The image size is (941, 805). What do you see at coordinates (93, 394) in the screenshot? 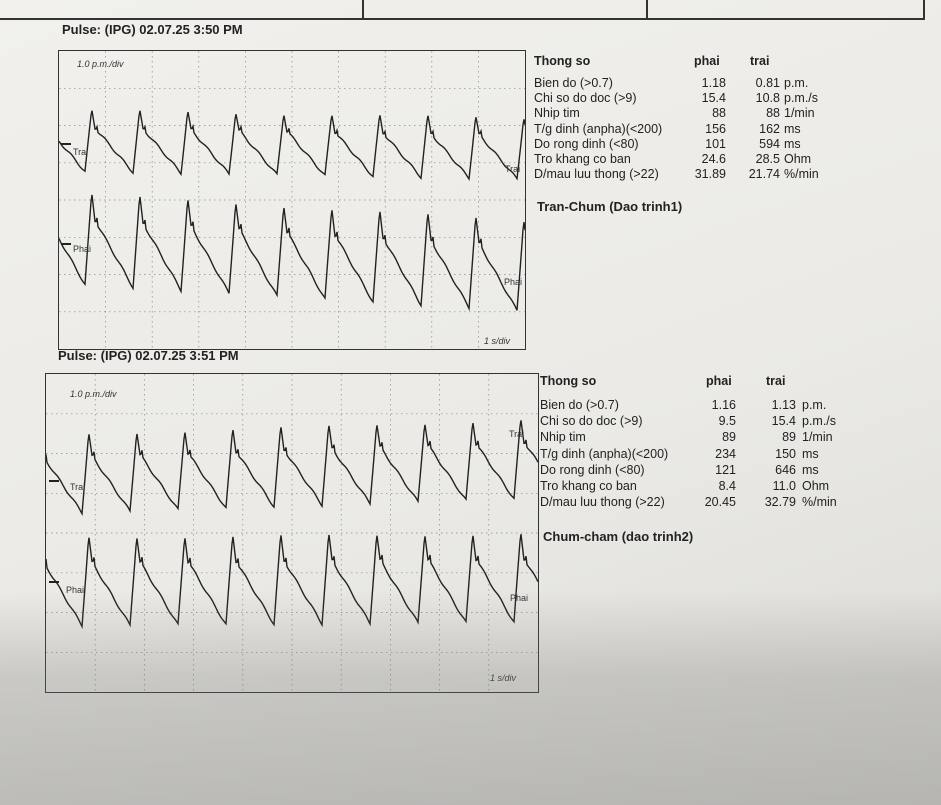
I see `record-2-scale-label: 1.0 p.m./div` at bounding box center [93, 394].